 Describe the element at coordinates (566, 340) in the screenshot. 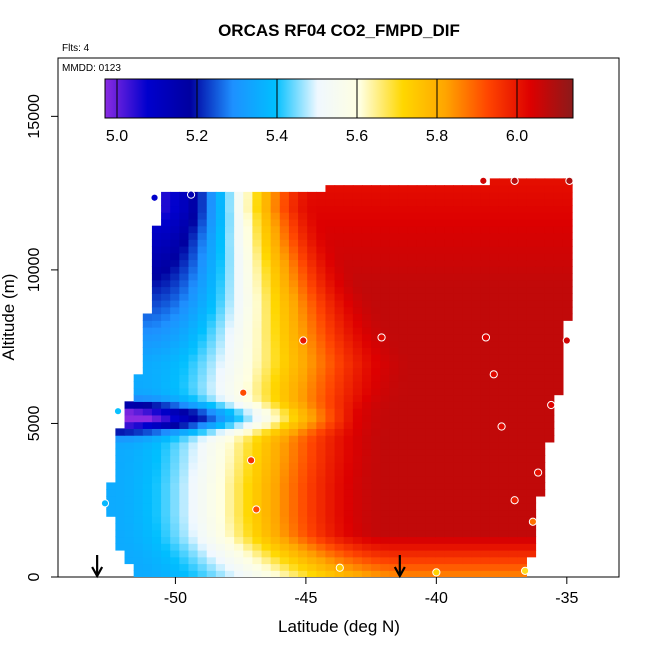

I see `sample-point` at that location.